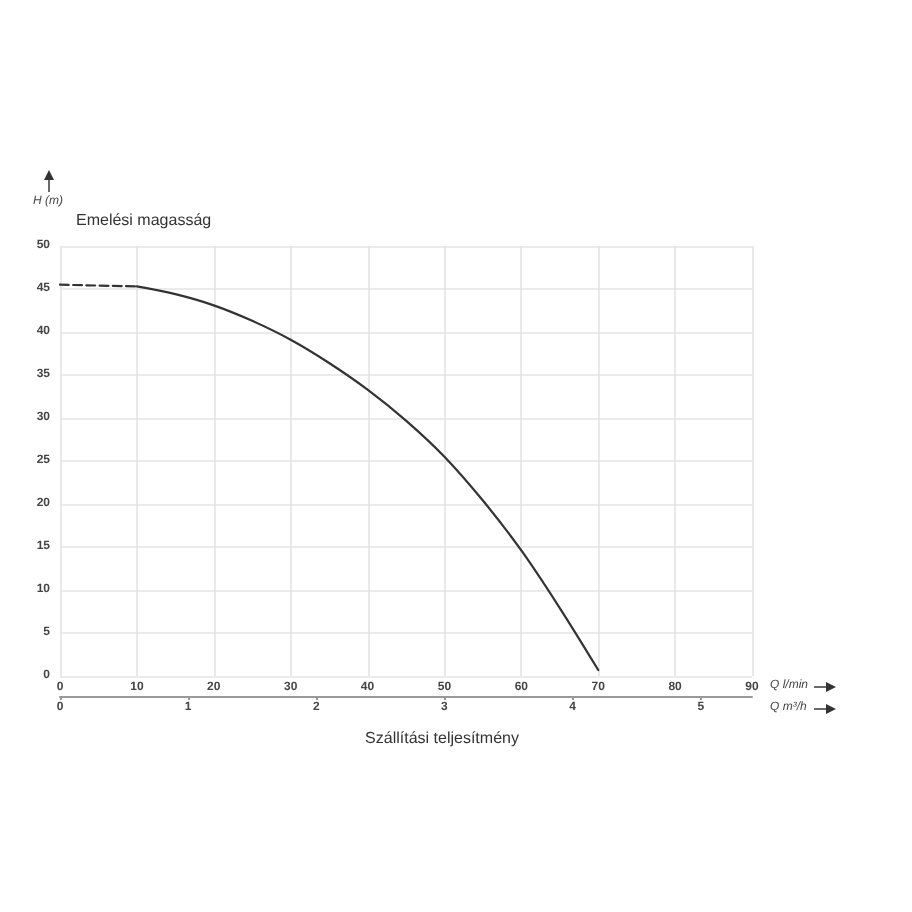 This screenshot has width=912, height=912. What do you see at coordinates (144, 220) in the screenshot?
I see `y-axis-title: Emelési magasság` at bounding box center [144, 220].